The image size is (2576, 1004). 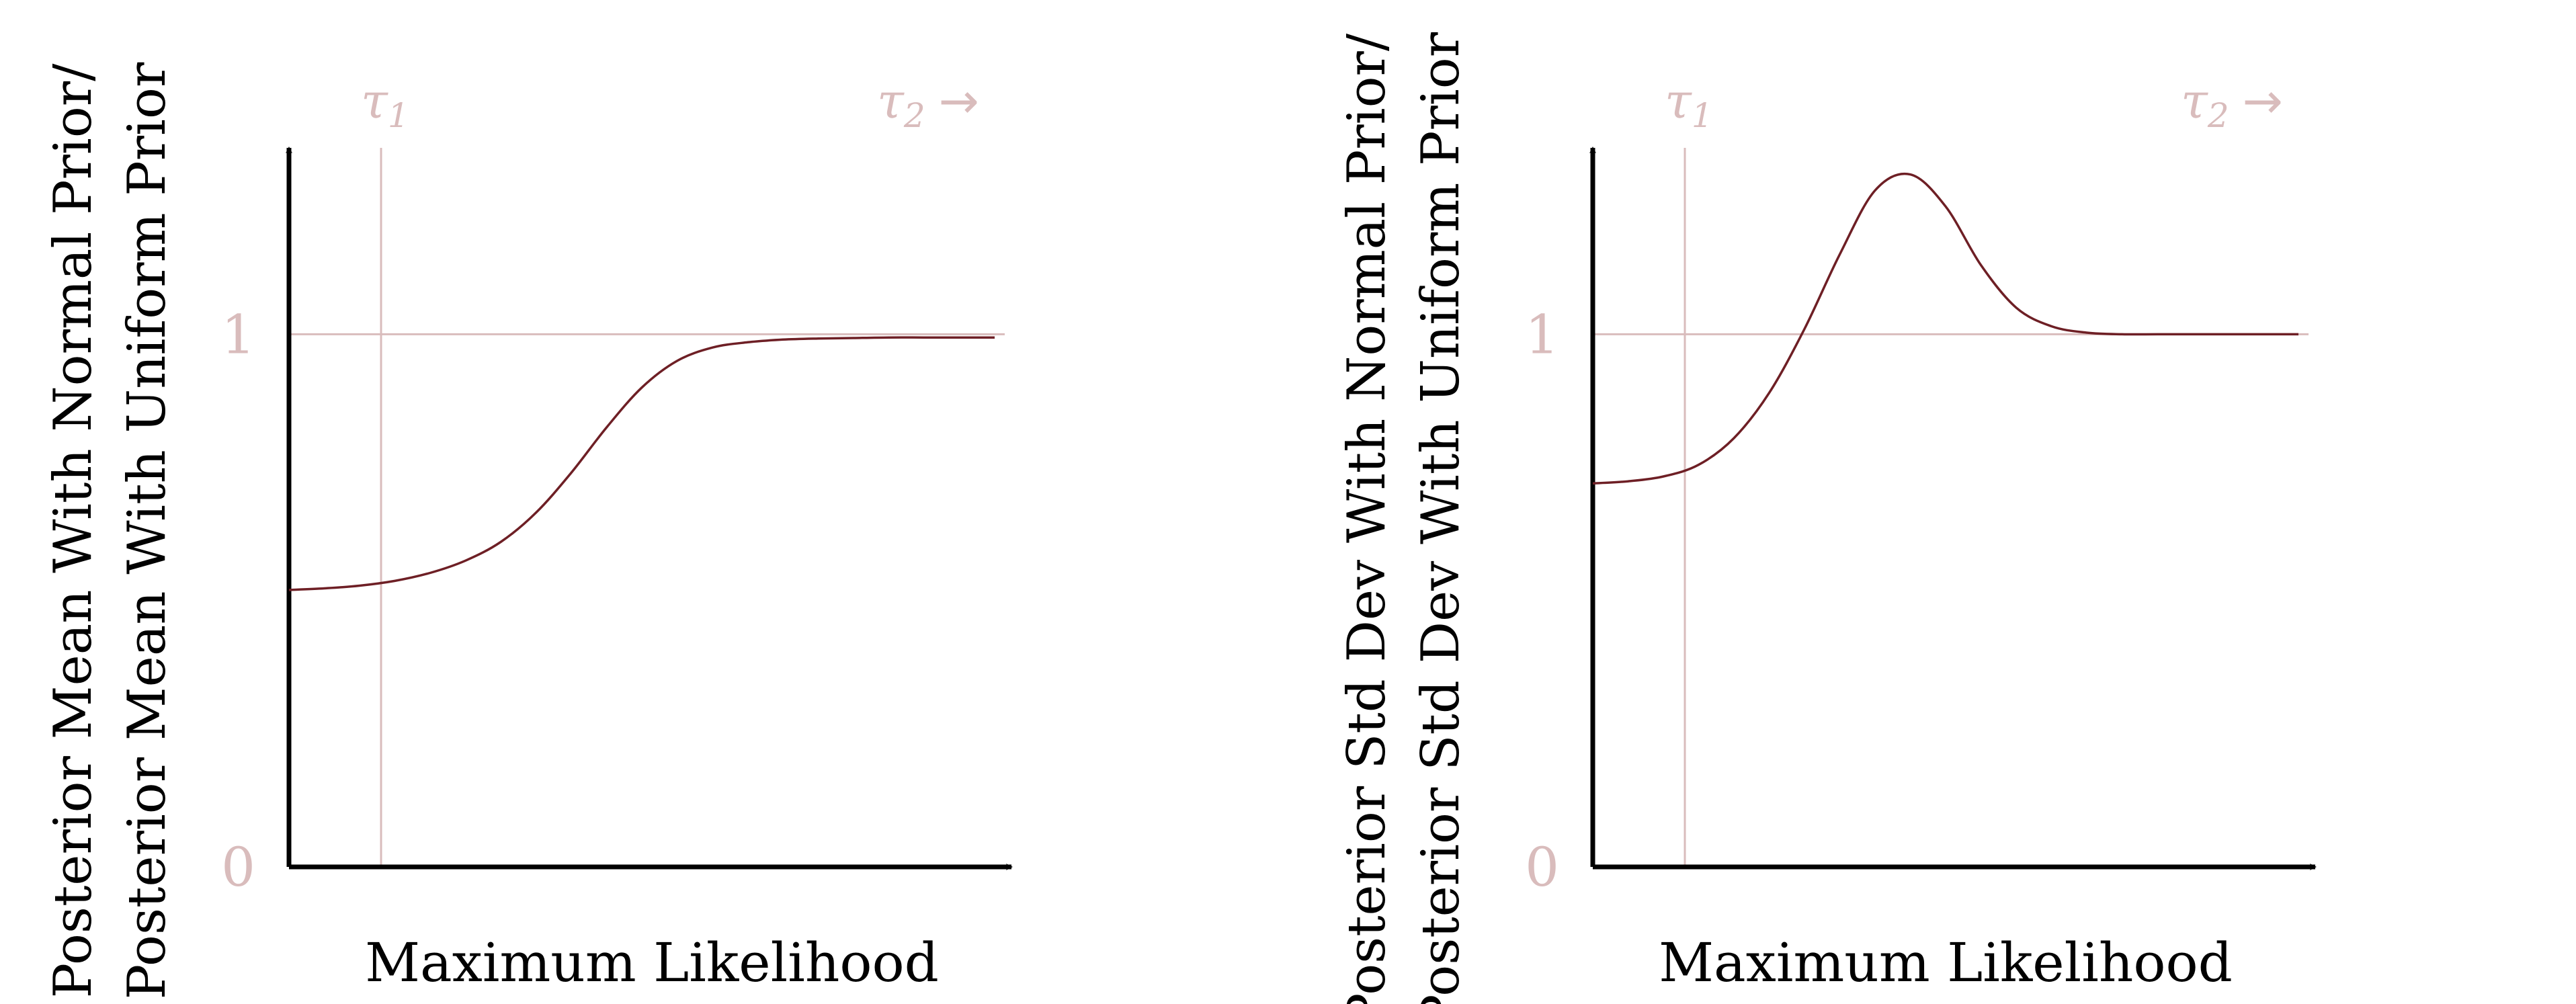 I want to click on right-tau2-label: τ2 →, so click(x=2232, y=104).